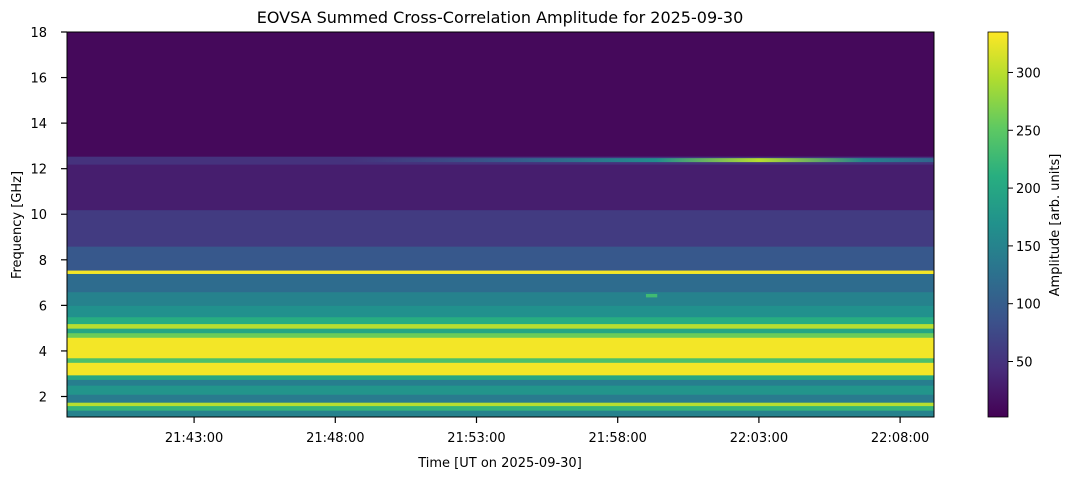 This screenshot has width=1073, height=479. Describe the element at coordinates (1024, 363) in the screenshot. I see `colorbar-tick-label: 50` at that location.